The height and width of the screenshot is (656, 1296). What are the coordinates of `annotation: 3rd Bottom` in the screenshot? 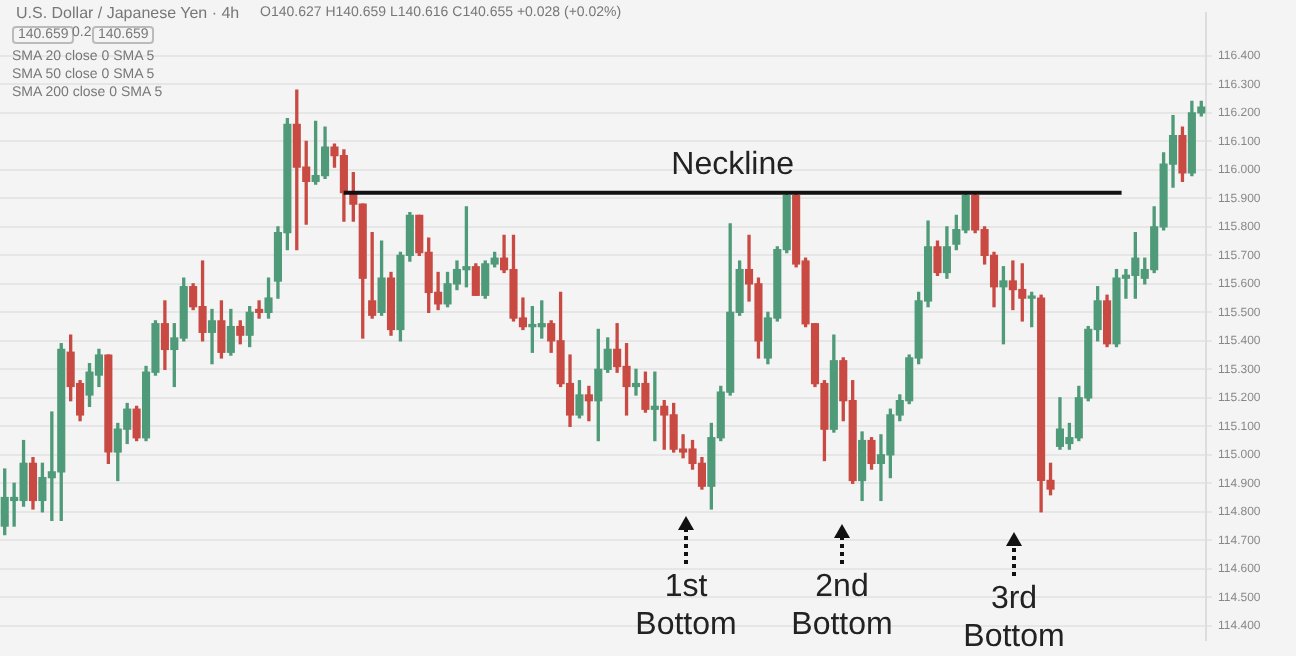 It's located at (1014, 618).